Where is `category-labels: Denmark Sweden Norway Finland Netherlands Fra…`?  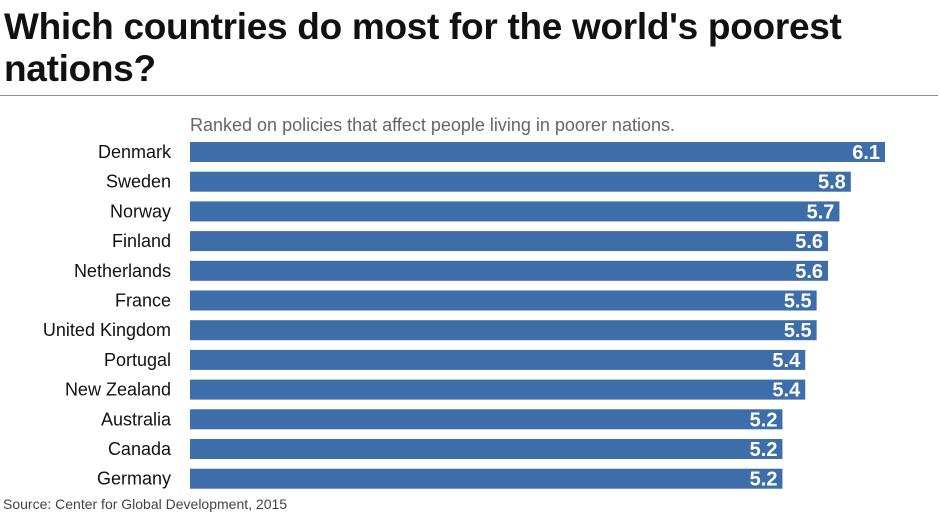
category-labels: Denmark Sweden Norway Finland Netherlands Fra… is located at coordinates (107, 315).